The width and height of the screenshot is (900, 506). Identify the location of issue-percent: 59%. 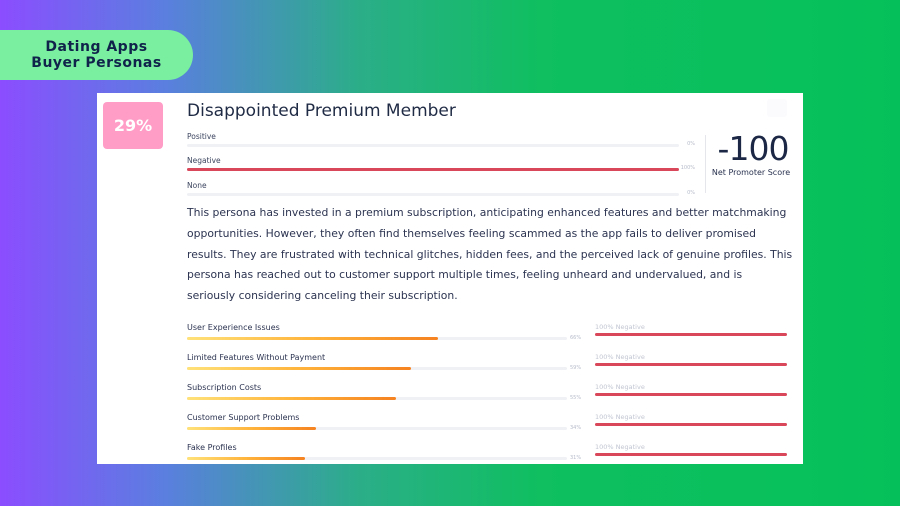
(576, 368).